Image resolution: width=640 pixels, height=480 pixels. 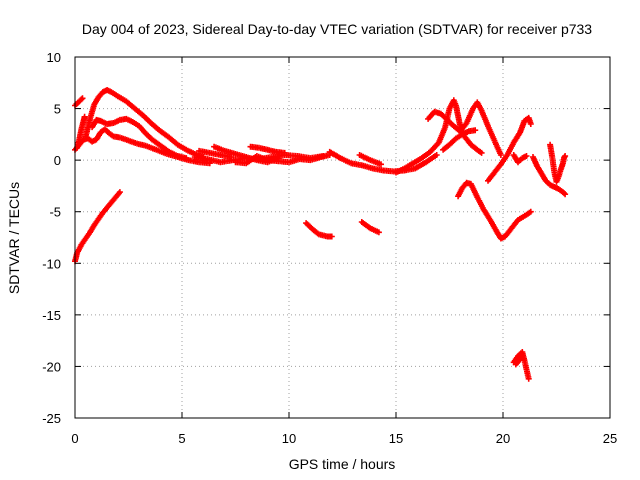 I want to click on x-tick-label: 20, so click(x=503, y=438).